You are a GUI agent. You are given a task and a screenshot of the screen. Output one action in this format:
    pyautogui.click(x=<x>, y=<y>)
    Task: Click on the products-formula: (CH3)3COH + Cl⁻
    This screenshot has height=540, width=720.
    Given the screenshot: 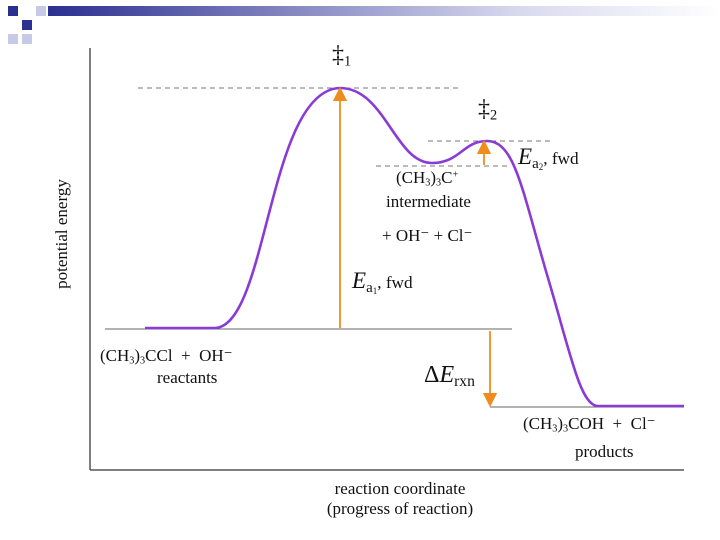 What is the action you would take?
    pyautogui.click(x=589, y=424)
    